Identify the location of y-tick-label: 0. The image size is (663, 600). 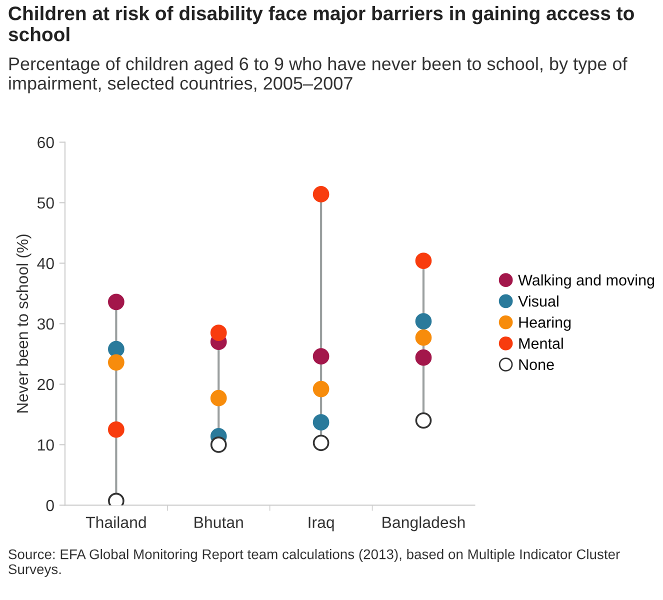
(50, 506).